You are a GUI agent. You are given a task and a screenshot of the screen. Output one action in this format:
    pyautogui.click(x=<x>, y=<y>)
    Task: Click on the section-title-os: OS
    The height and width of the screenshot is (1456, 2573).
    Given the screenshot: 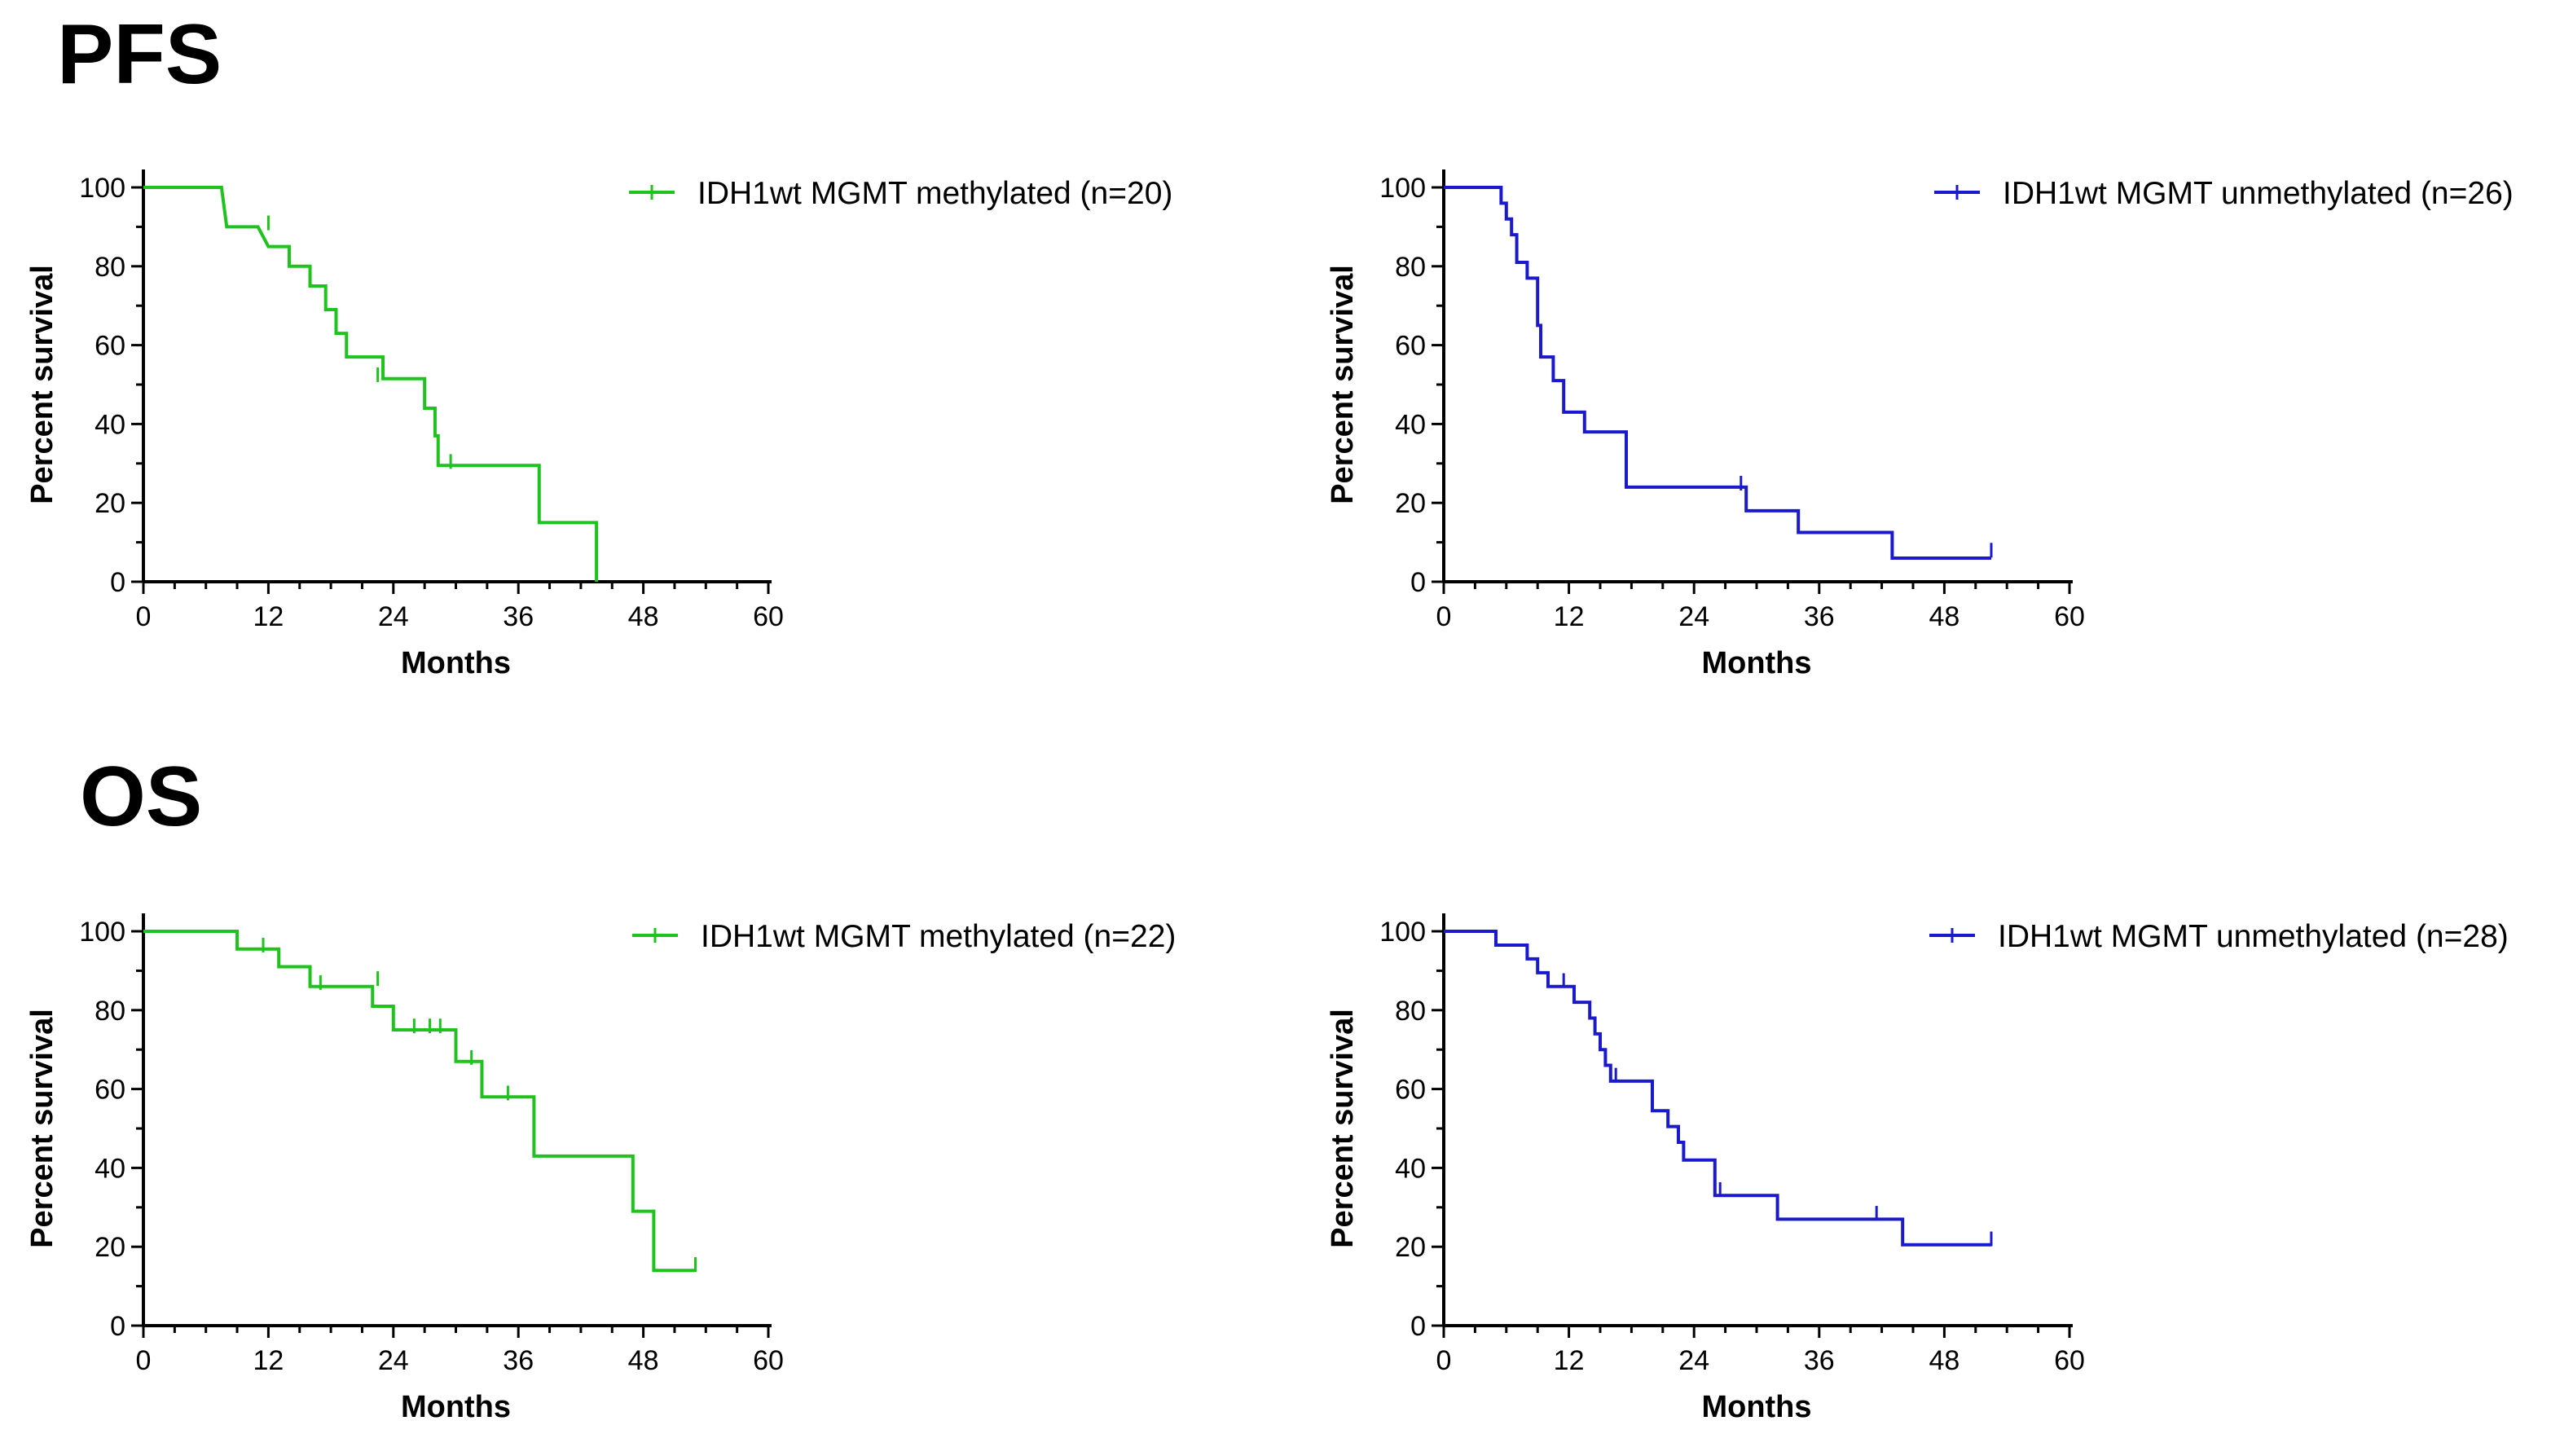 What is the action you would take?
    pyautogui.click(x=141, y=797)
    